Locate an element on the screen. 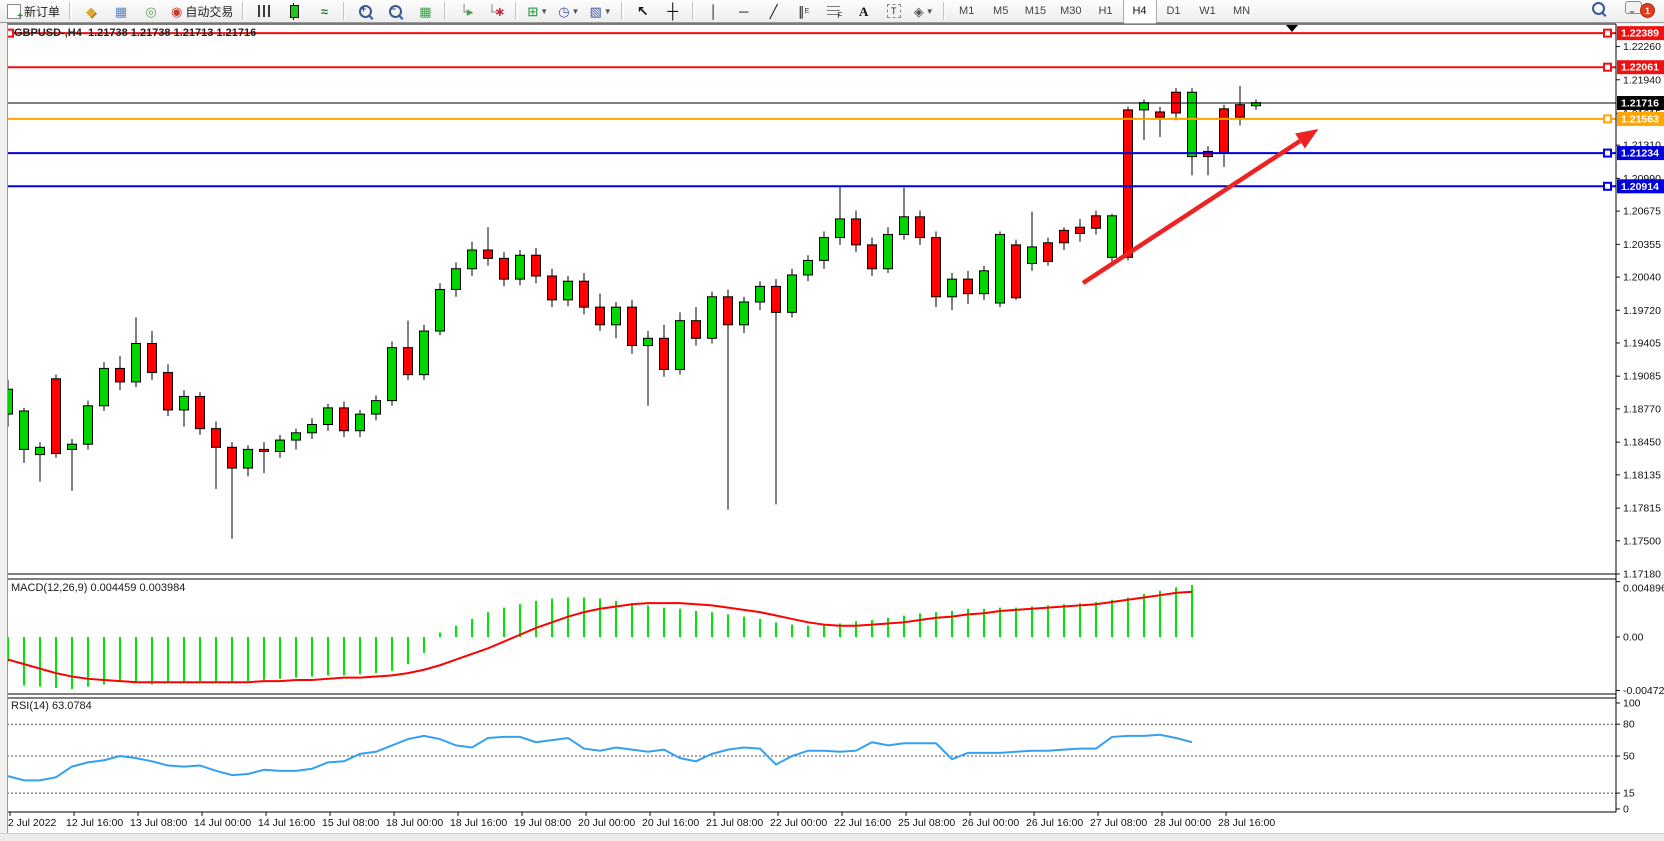 The height and width of the screenshot is (841, 1664). text-label-icon: T is located at coordinates (893, 11).